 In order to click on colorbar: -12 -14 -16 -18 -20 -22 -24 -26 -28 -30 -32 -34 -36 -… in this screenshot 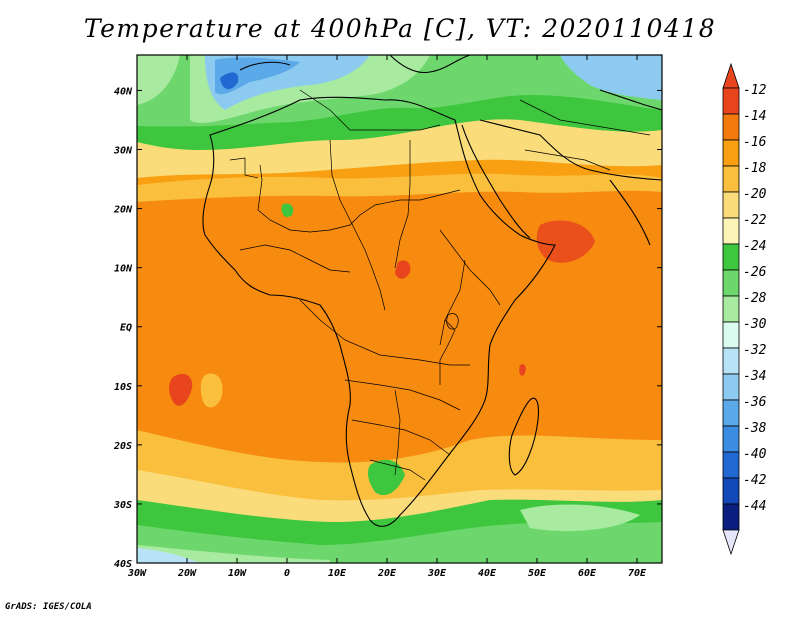, I will do `click(744, 309)`.